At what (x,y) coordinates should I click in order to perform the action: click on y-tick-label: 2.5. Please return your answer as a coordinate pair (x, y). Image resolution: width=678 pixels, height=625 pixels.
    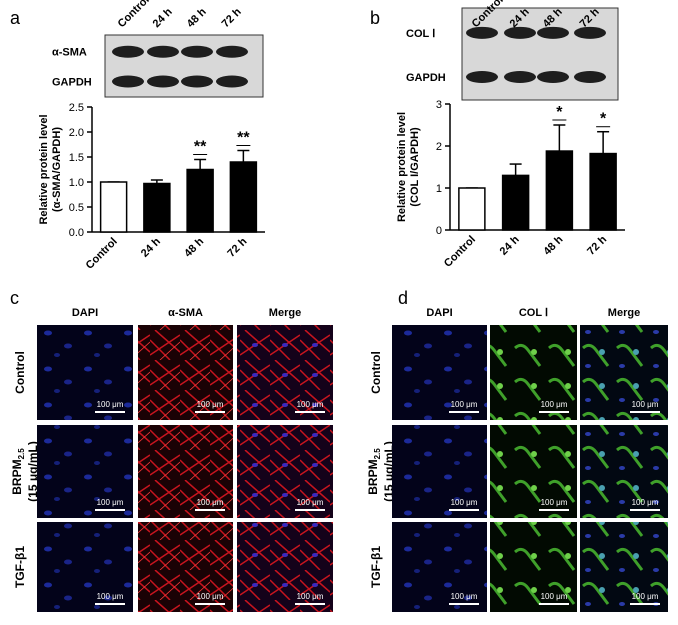
    Looking at the image, I should click on (76, 108).